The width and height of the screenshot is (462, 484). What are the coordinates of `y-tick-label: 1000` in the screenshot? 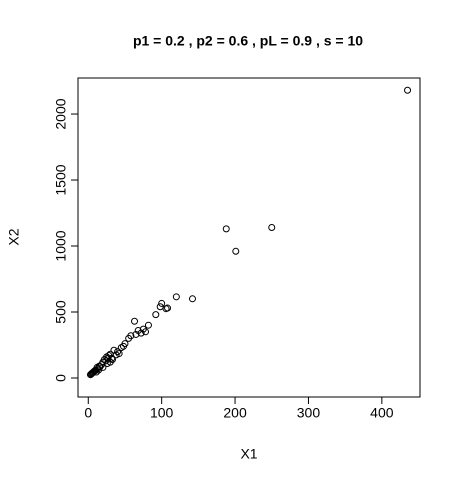 It's located at (61, 245).